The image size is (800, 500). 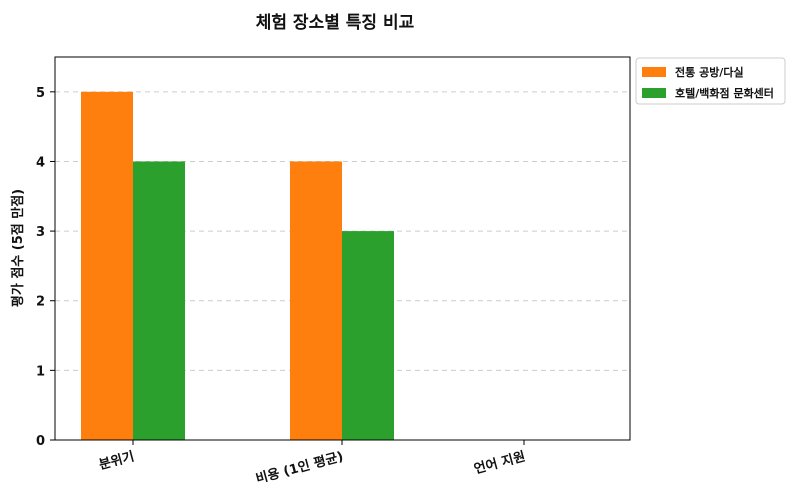 I want to click on y-axis: 0 1 2 3 4 5, so click(x=45, y=267).